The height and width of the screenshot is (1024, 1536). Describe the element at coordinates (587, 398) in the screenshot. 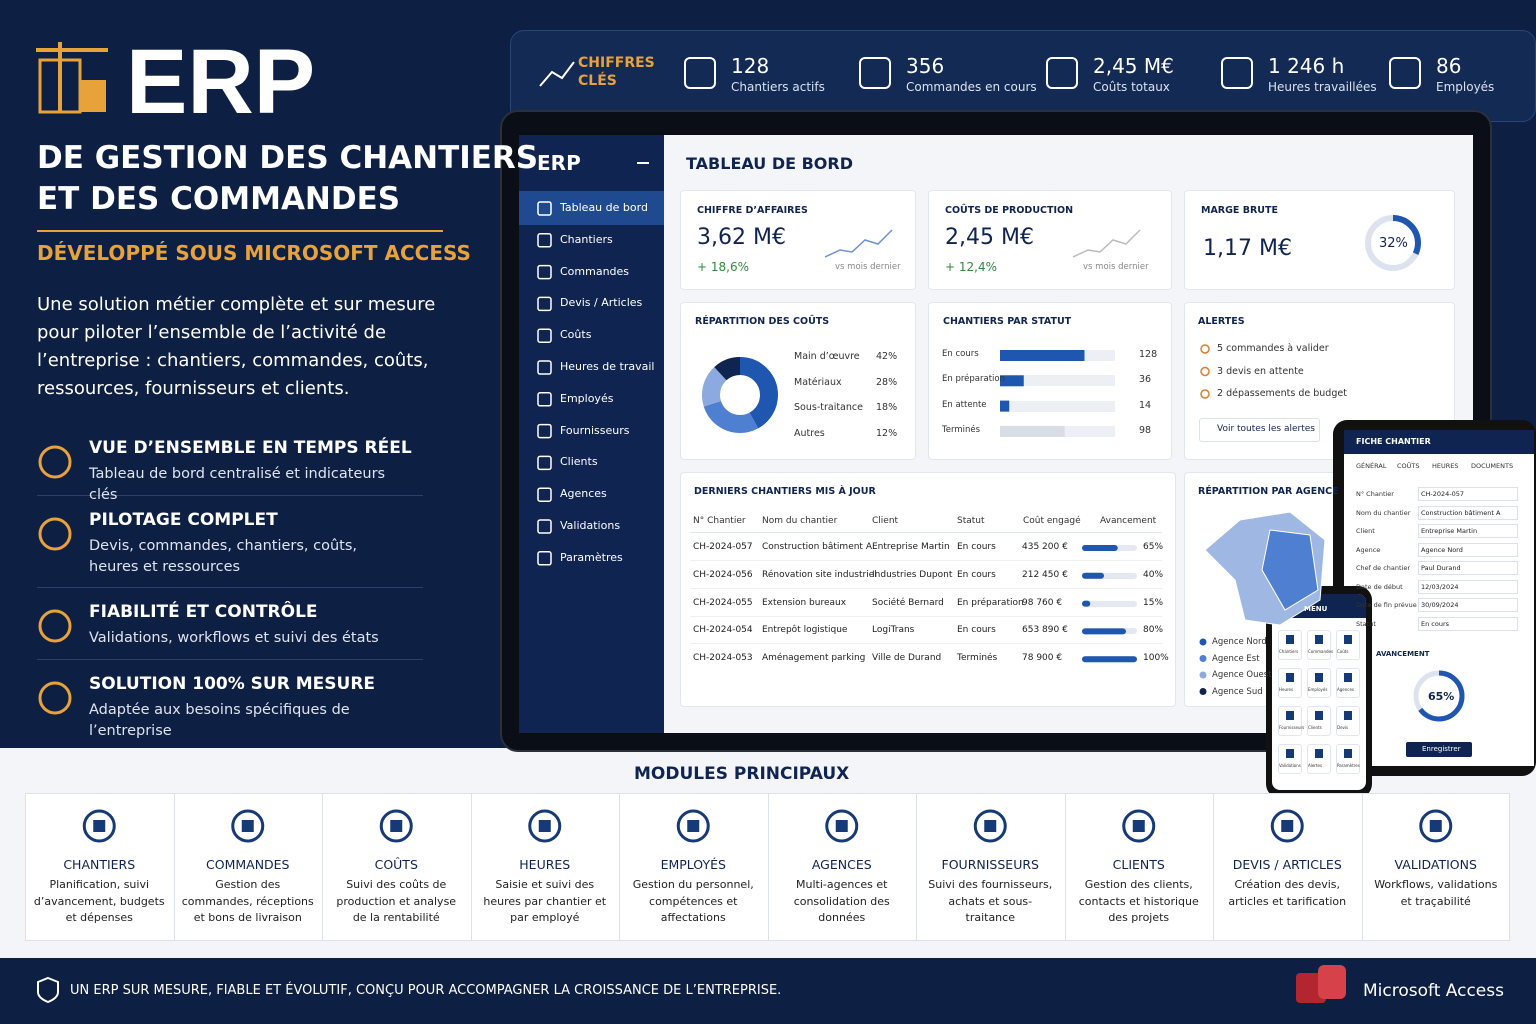

I see `menu-item: Employés` at that location.